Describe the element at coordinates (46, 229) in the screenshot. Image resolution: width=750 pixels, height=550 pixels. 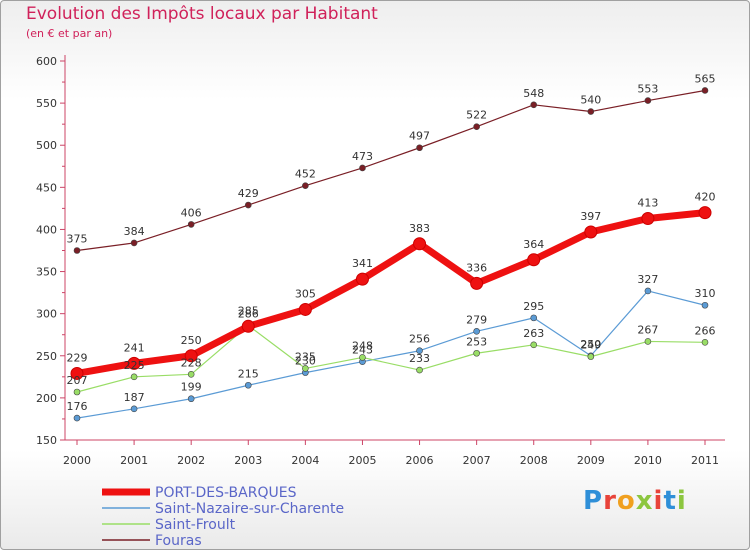
I see `y-tick-label: 400` at that location.